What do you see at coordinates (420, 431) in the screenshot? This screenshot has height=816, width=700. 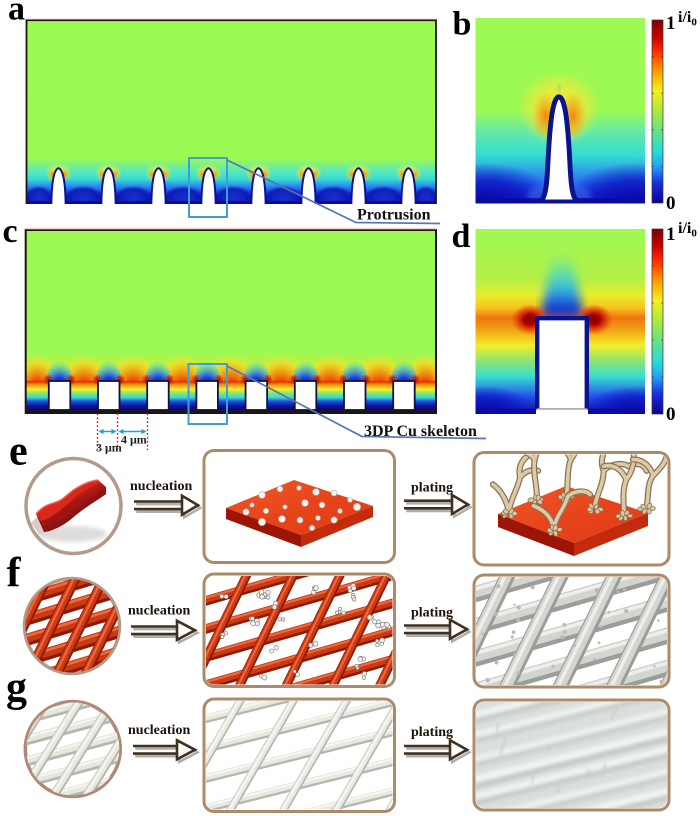 I see `svg-text: 3DP Cu skeleton` at bounding box center [420, 431].